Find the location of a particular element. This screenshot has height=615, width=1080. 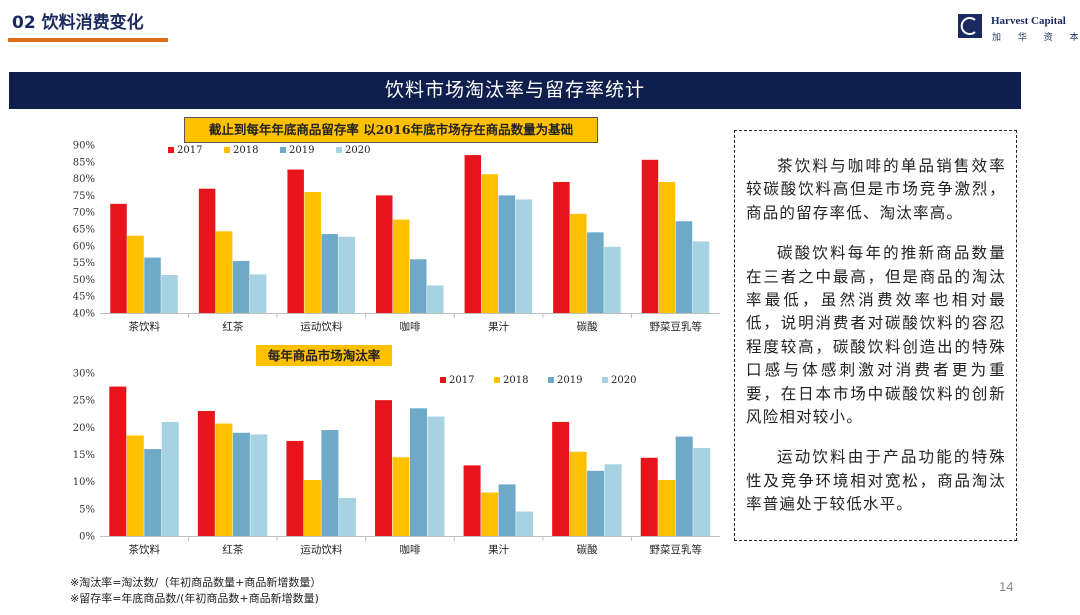

elimination-x-tick-label: 运动饮料 is located at coordinates (321, 549).